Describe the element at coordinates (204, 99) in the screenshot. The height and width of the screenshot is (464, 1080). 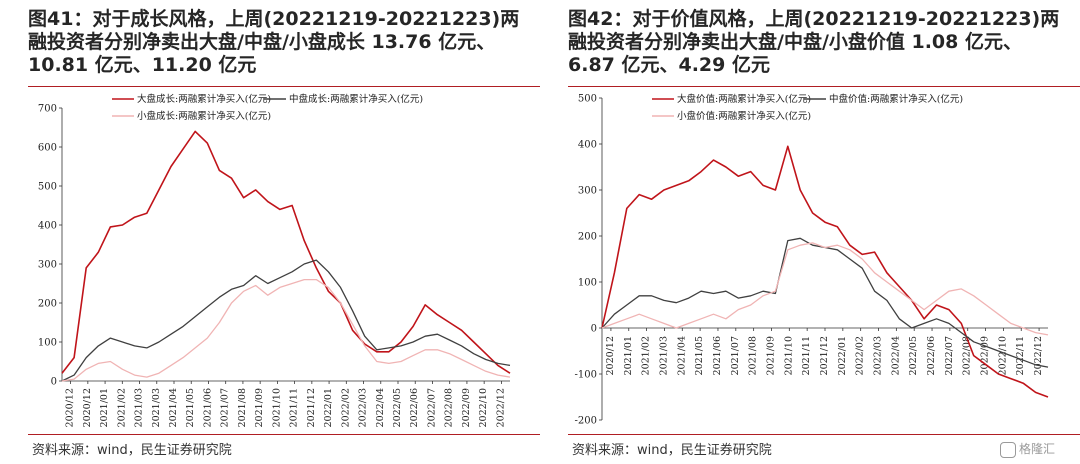
I see `legend-label: 大盘成长:两融累计净买入(亿元)` at that location.